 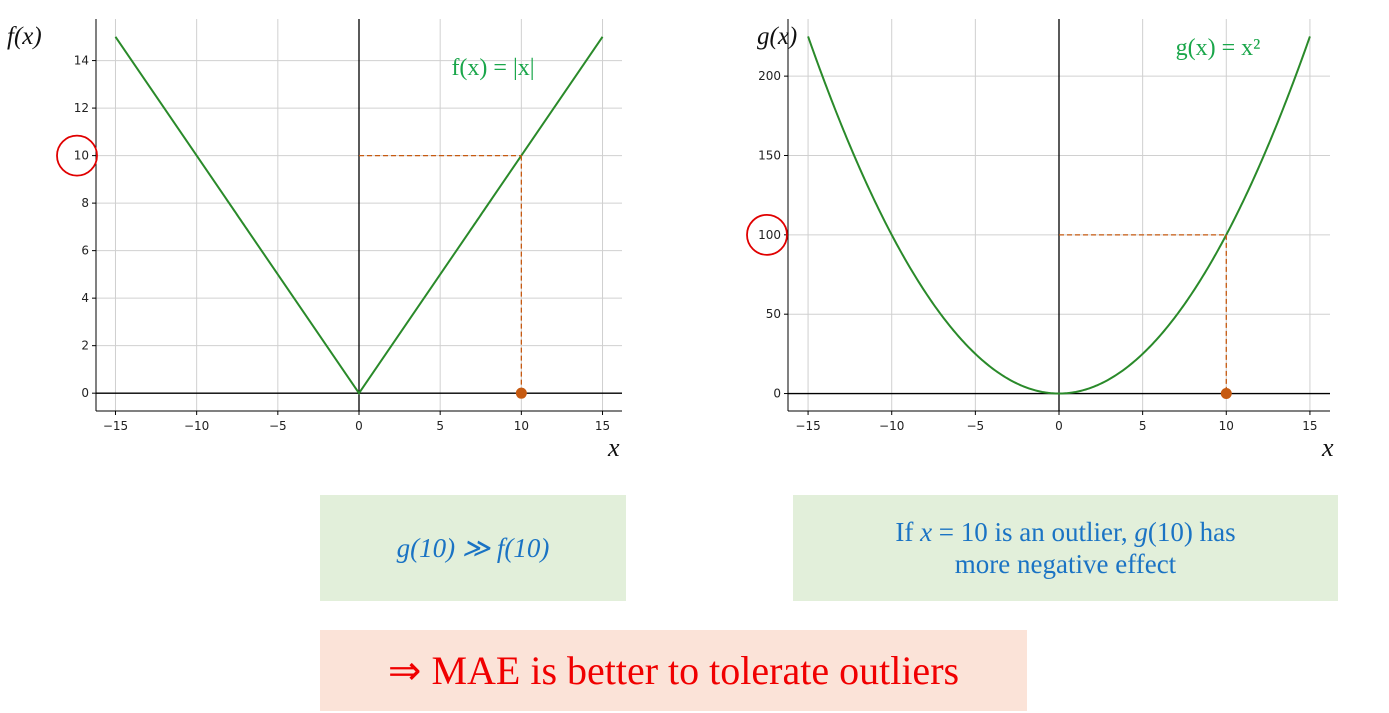 I want to click on conclusion-note: ⇒ MAE is better to tolerate outliers, so click(x=673, y=670).